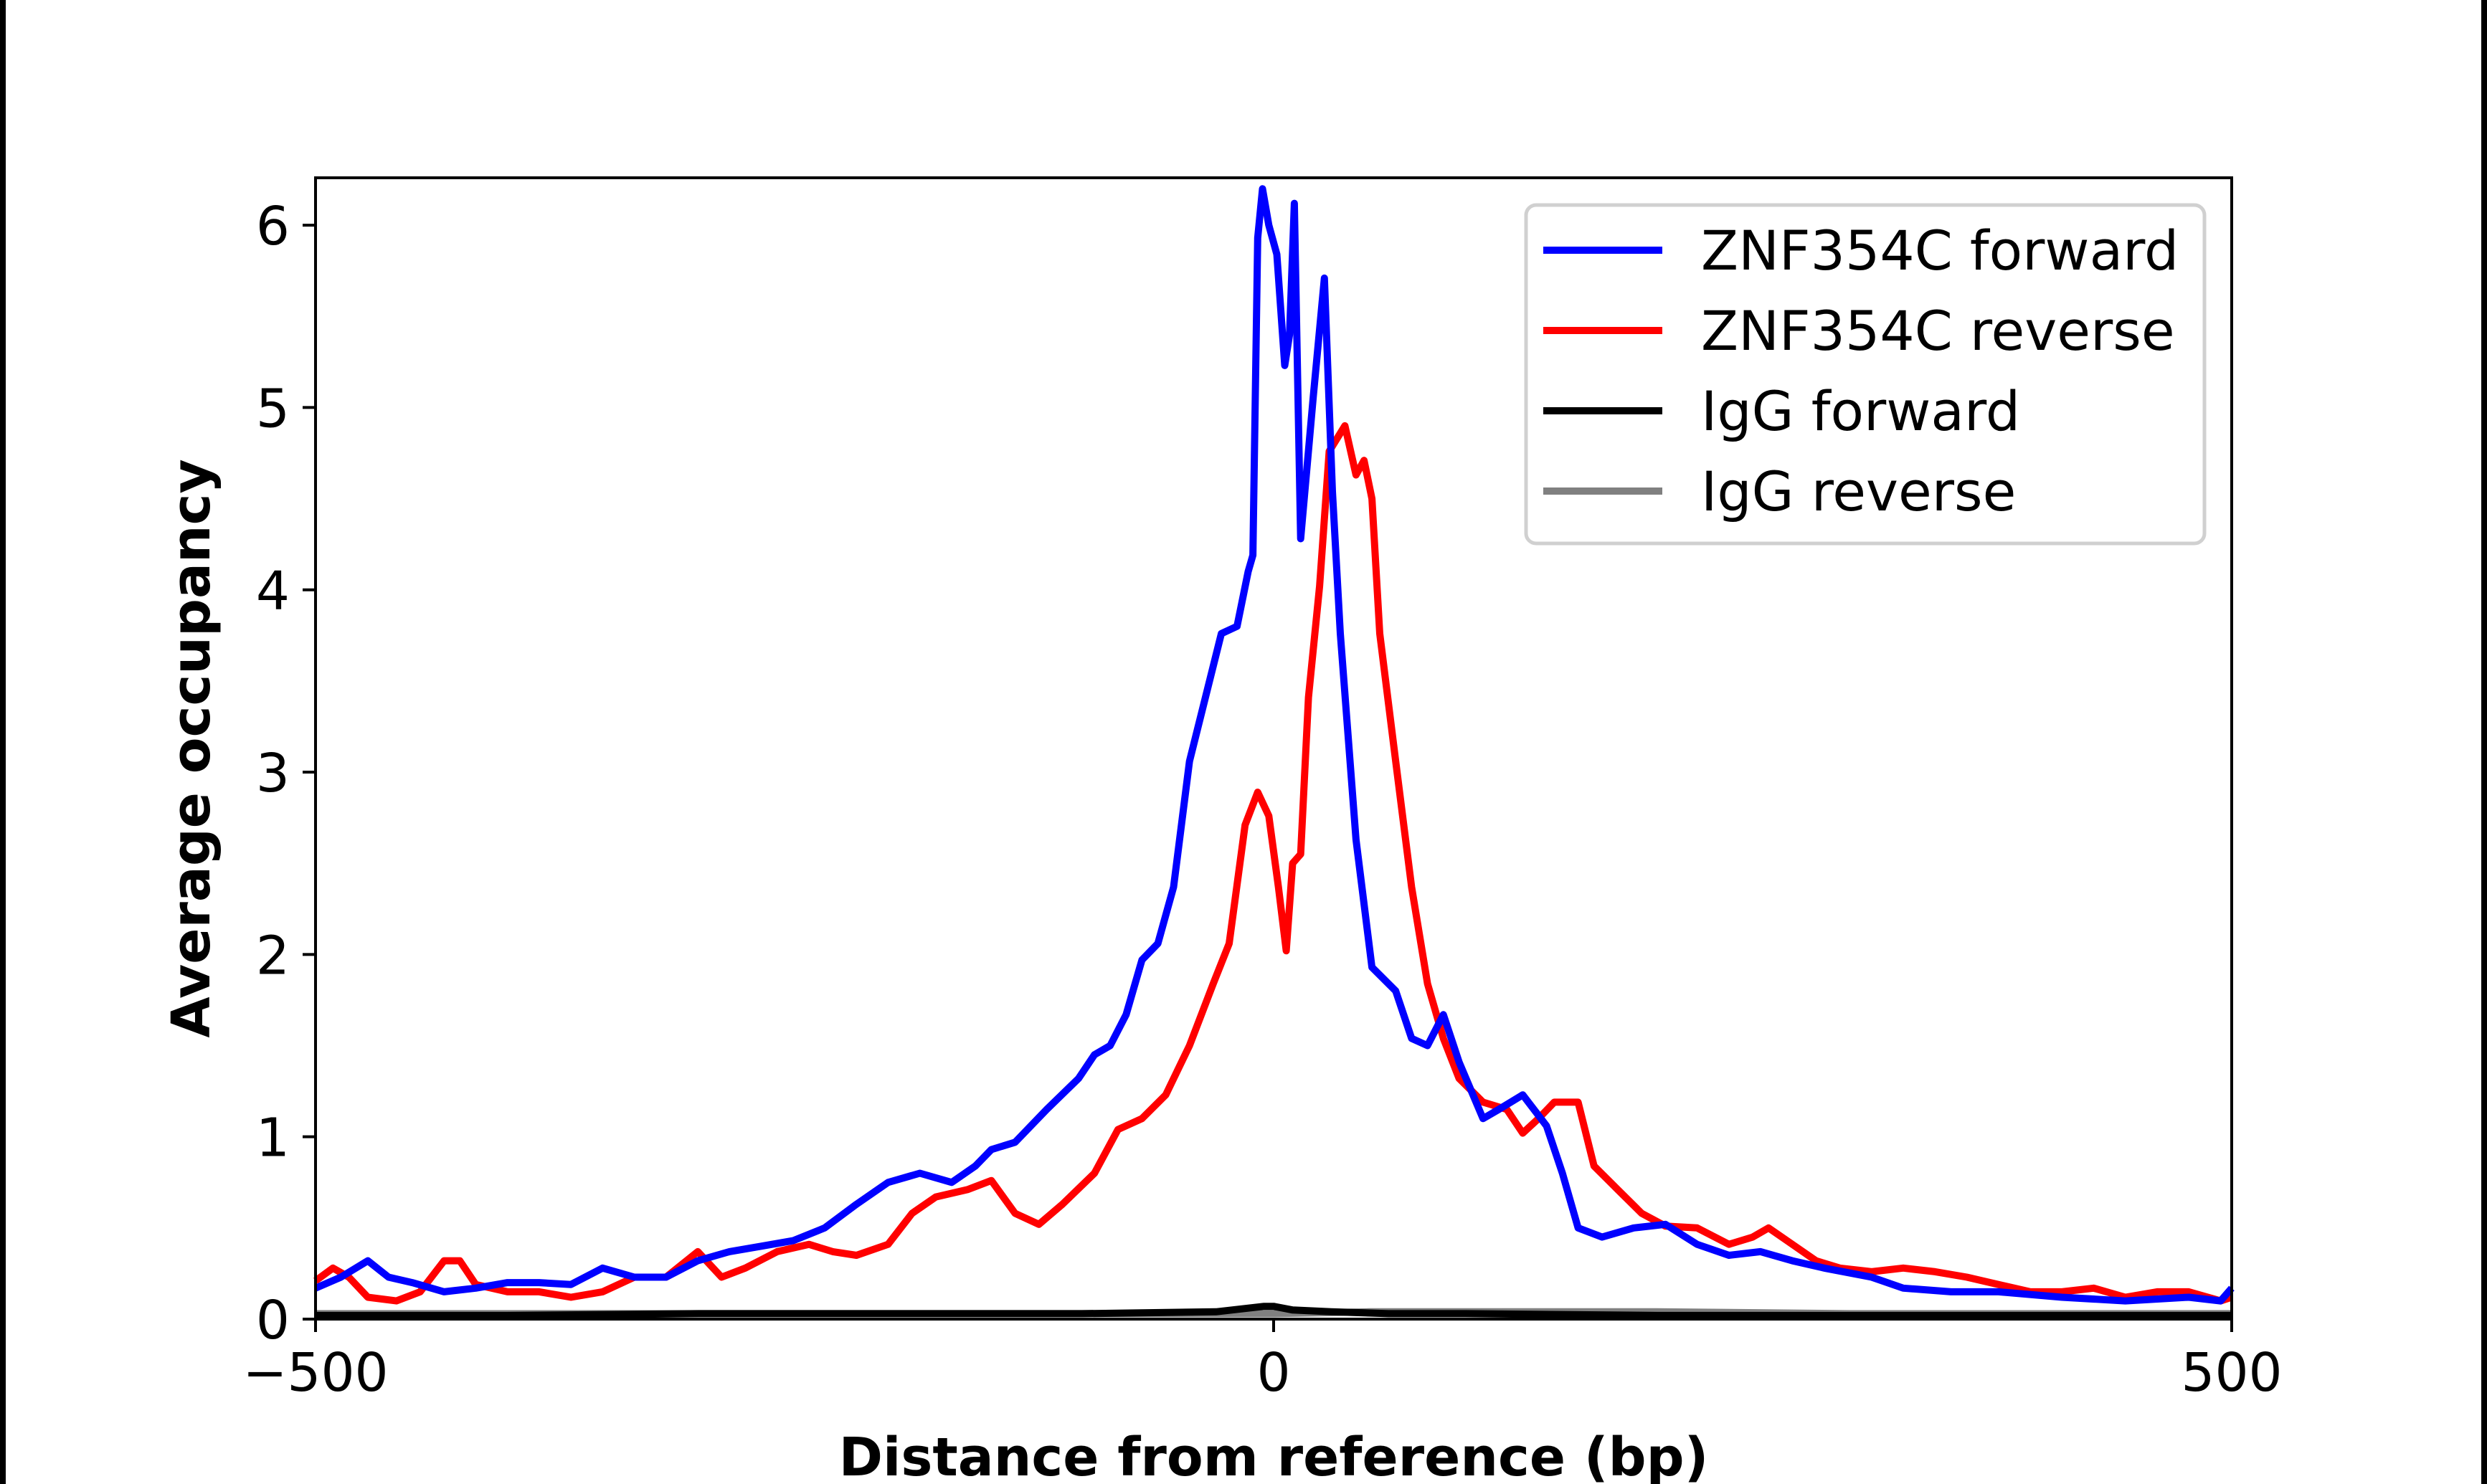 The image size is (2487, 1484). Describe the element at coordinates (273, 1138) in the screenshot. I see `y-tick-label: 1` at that location.